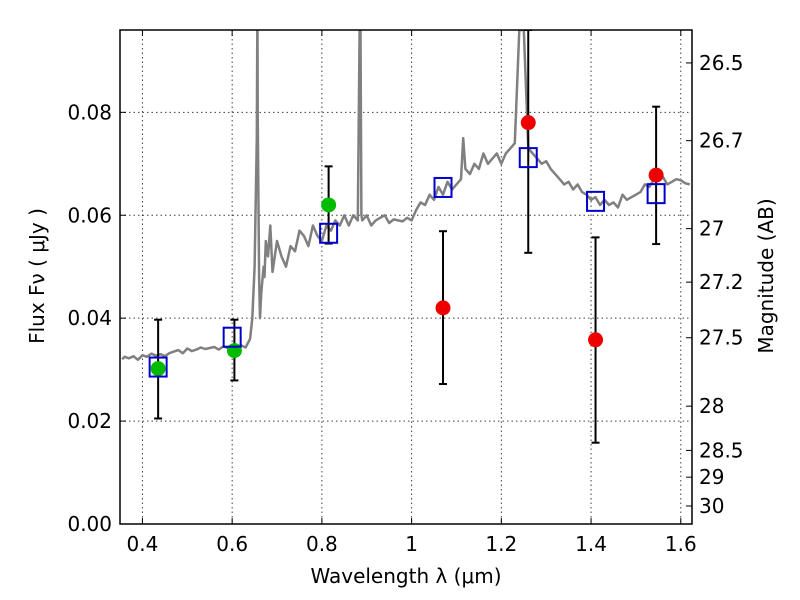 The image size is (800, 600). Describe the element at coordinates (89, 318) in the screenshot. I see `y-tick-label: 0.04` at that location.